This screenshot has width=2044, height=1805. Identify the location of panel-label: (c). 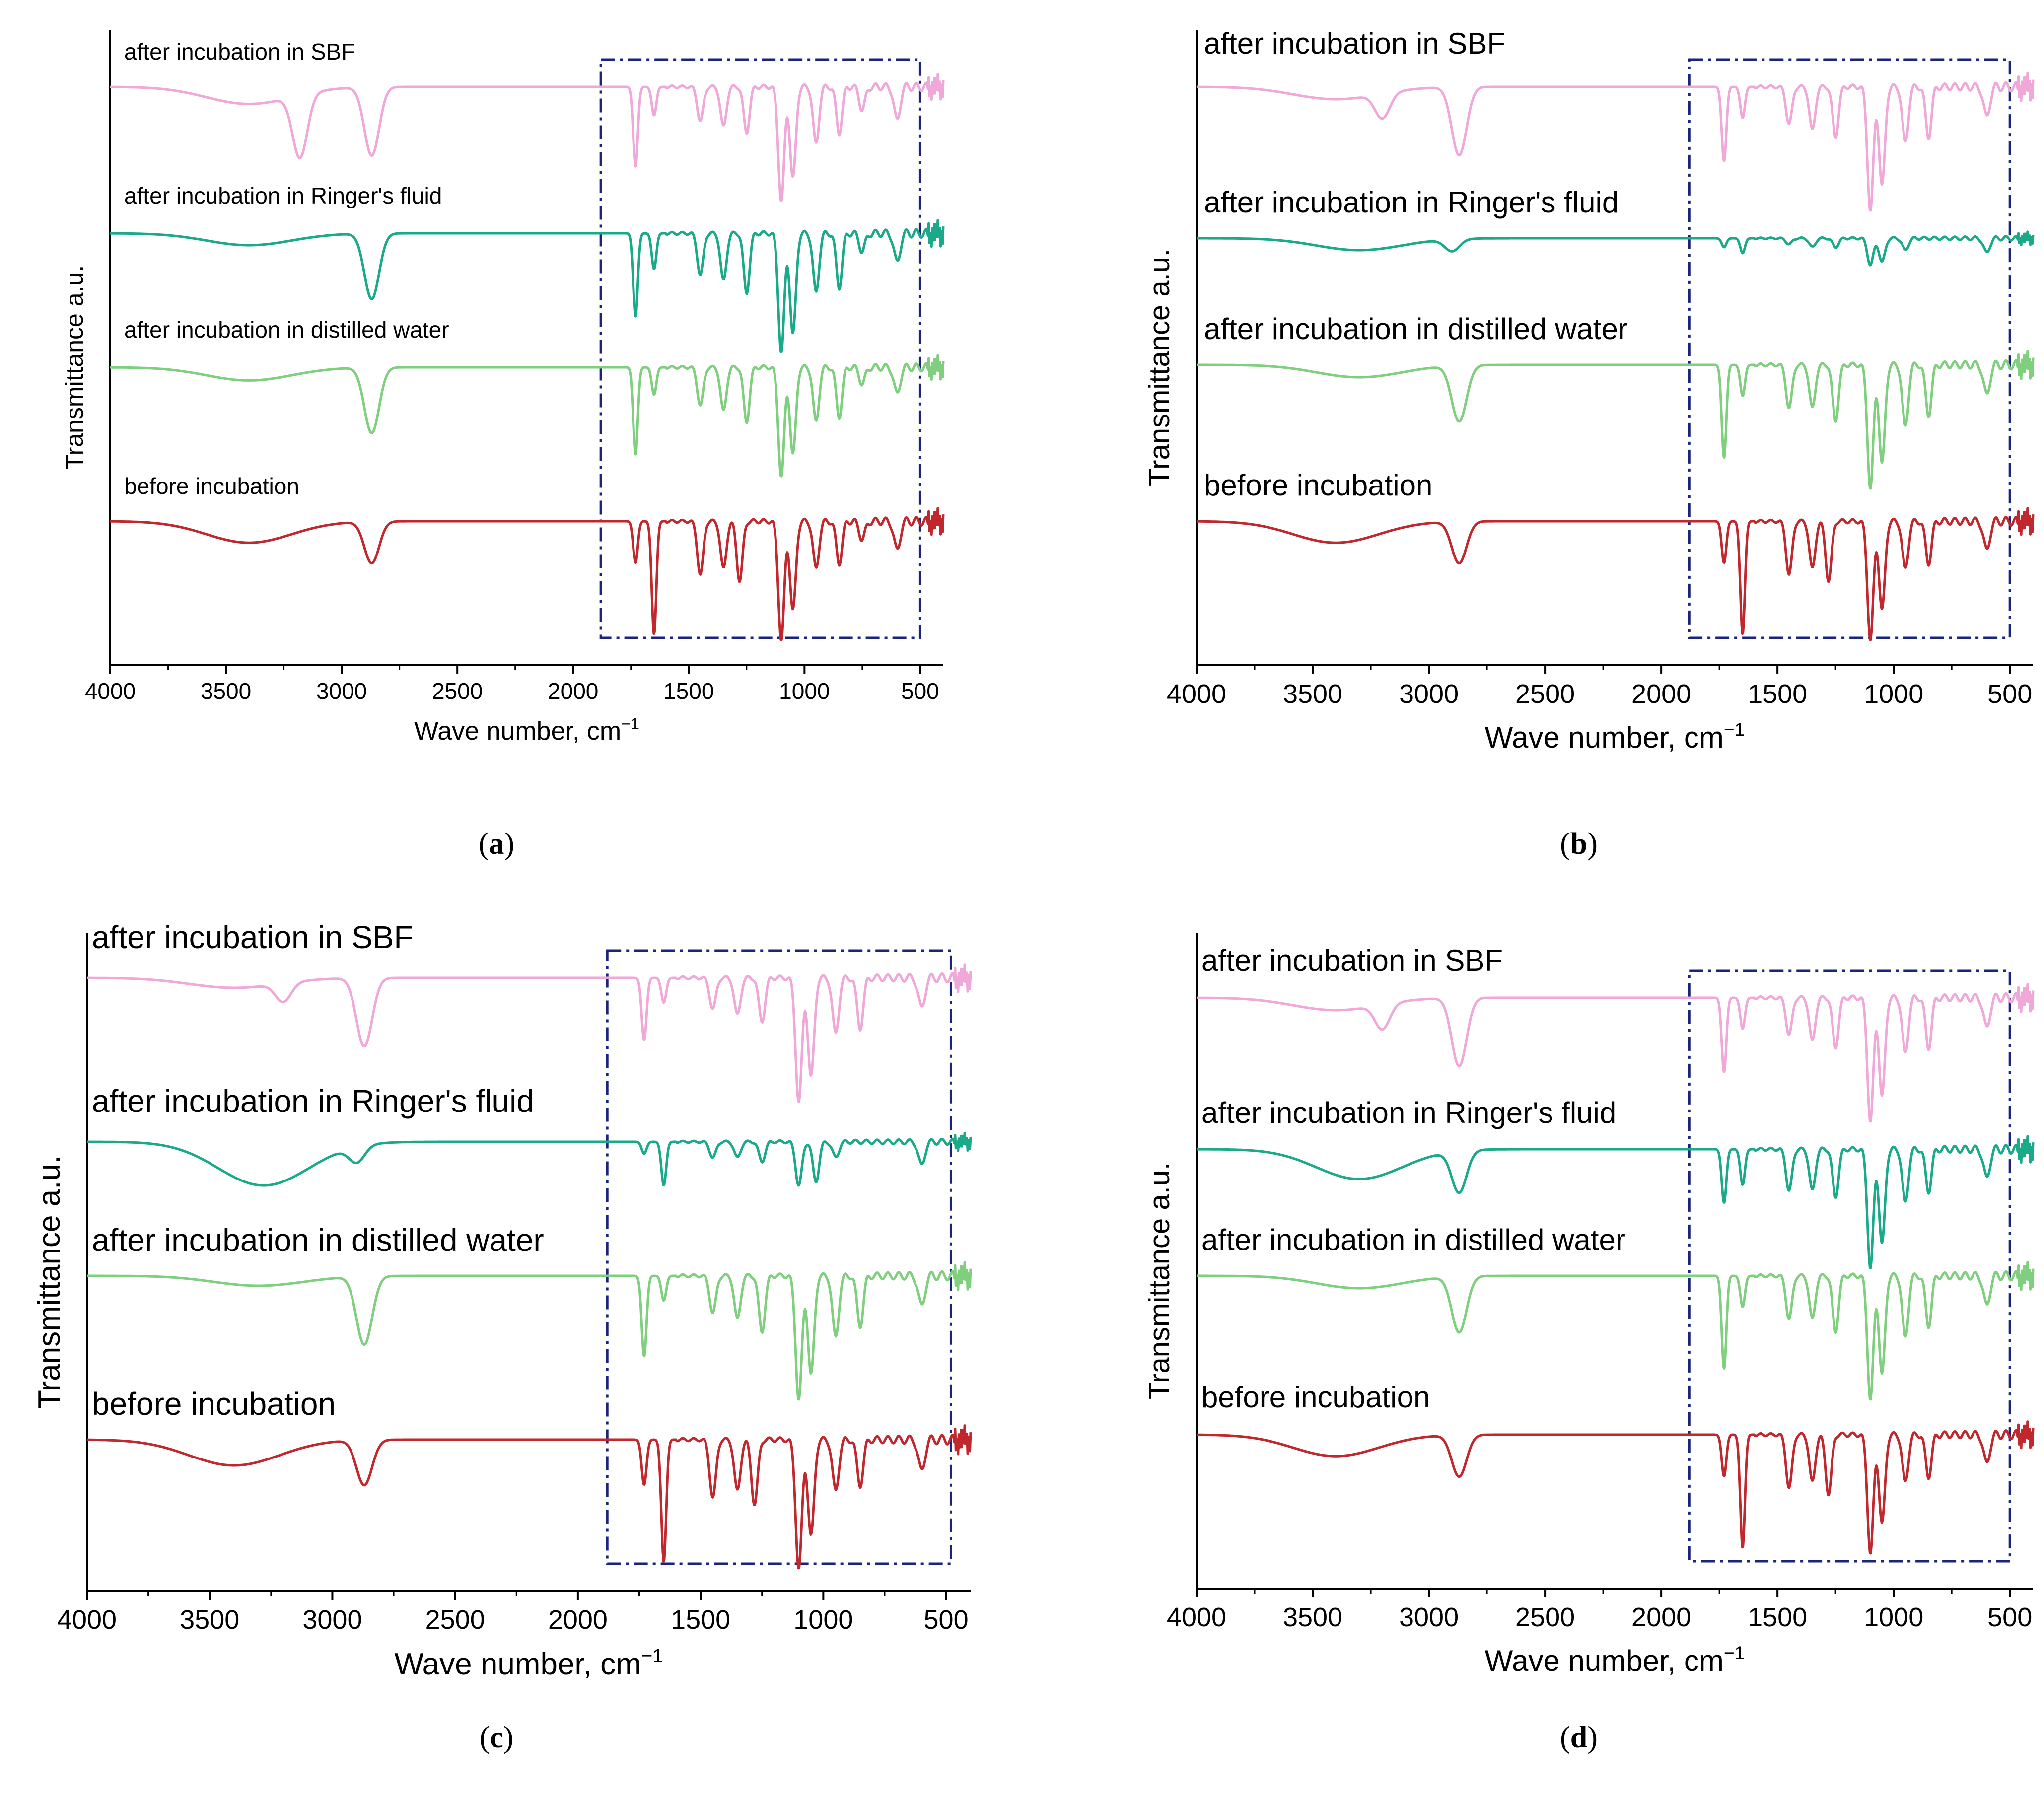
(497, 1737).